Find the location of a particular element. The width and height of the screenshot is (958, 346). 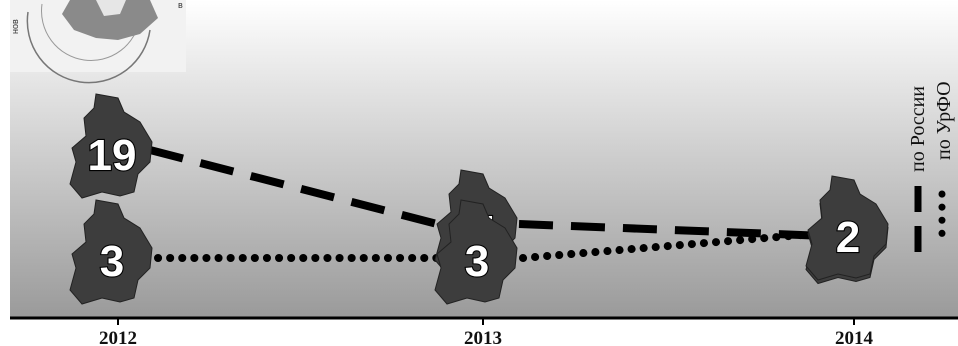

corner-badge: нов в is located at coordinates (98, 42).